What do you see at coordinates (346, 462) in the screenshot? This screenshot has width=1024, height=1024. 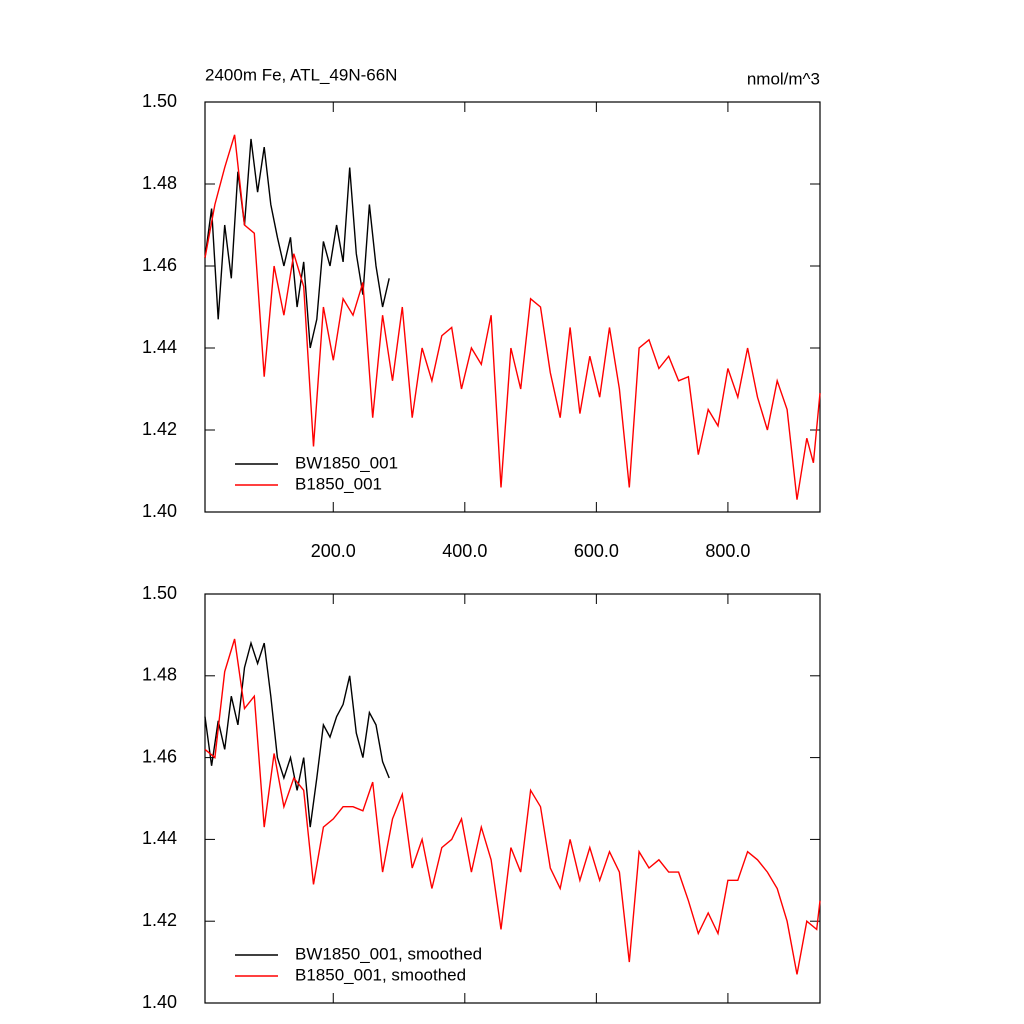 I see `legend-label: BW1850_001` at bounding box center [346, 462].